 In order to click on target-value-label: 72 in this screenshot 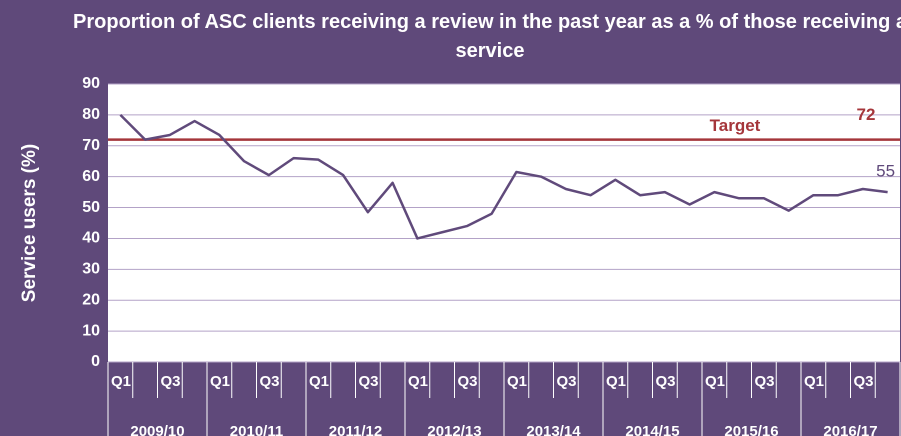, I will do `click(866, 114)`.